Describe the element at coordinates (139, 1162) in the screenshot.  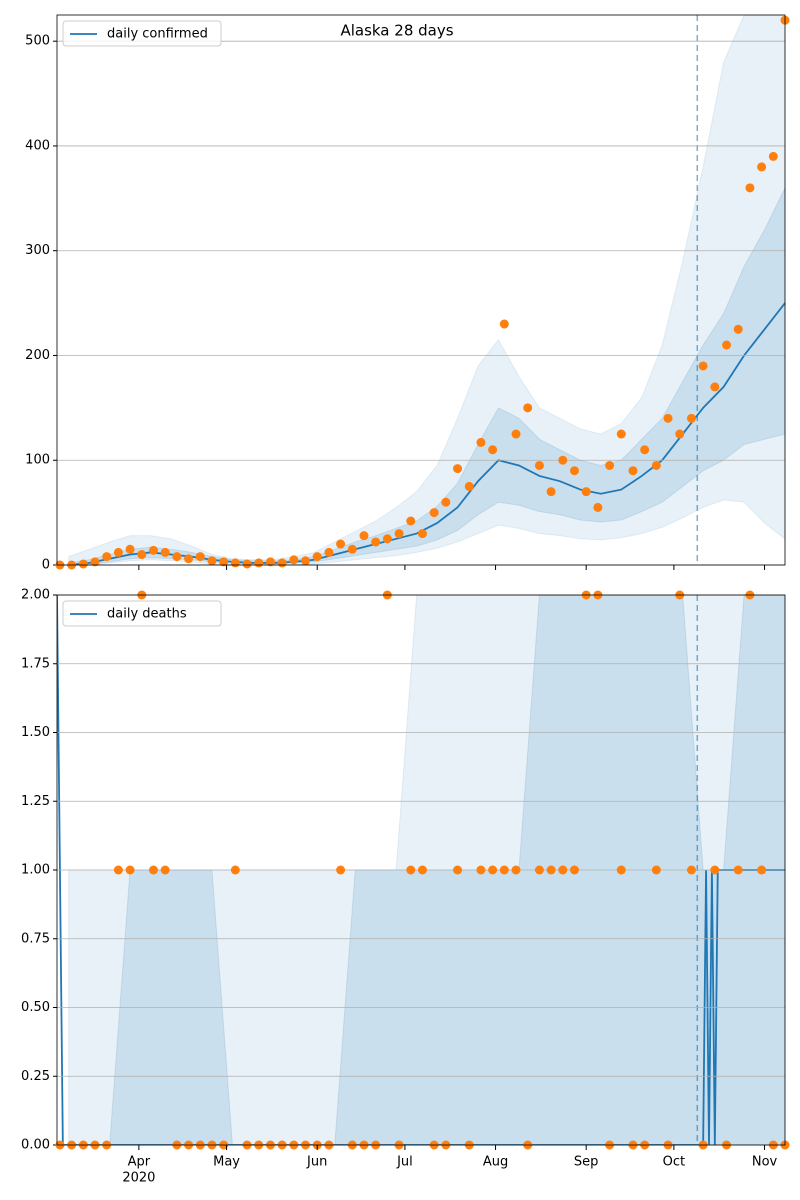
I see `x-tick-label: Apr` at that location.